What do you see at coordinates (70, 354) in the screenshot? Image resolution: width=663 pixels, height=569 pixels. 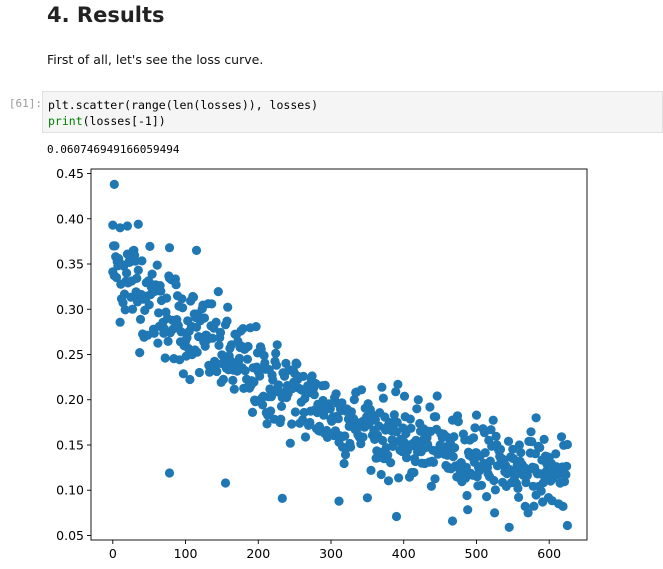 I see `y-tick-label: 0.25` at bounding box center [70, 354].